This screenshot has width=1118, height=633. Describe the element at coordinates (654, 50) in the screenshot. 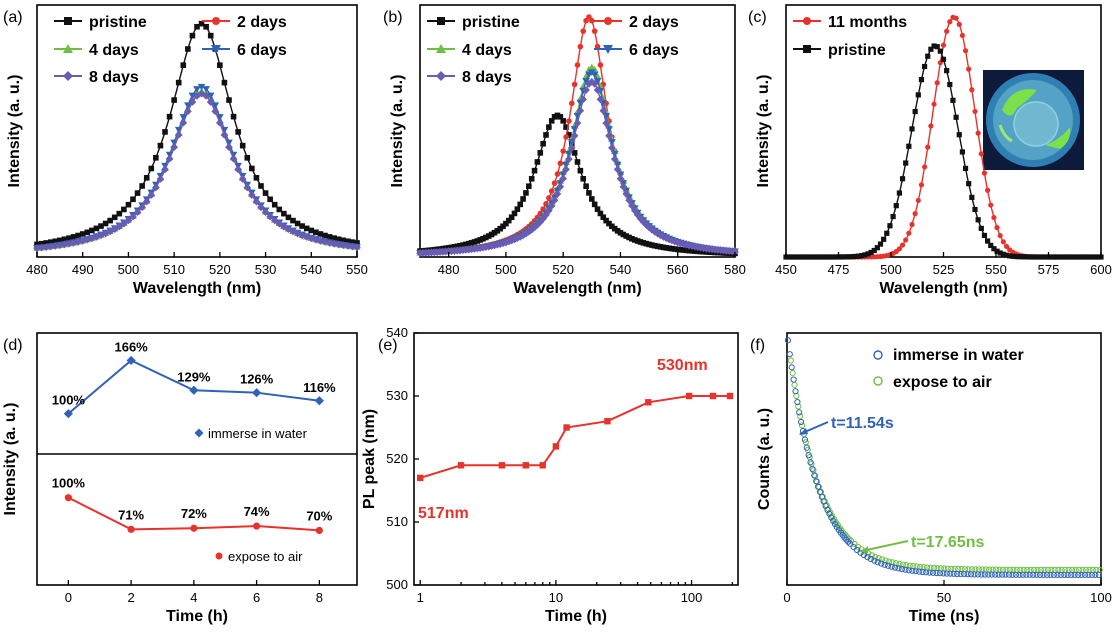

I see `legend-label: 6 days` at that location.